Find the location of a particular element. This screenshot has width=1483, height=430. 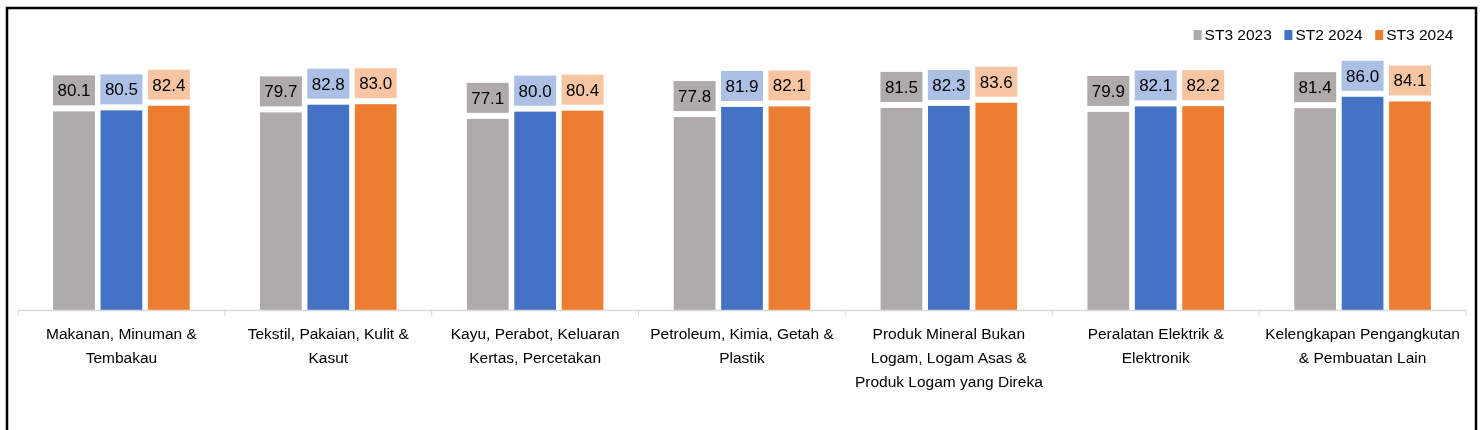

data-label: 83.6 is located at coordinates (996, 82).